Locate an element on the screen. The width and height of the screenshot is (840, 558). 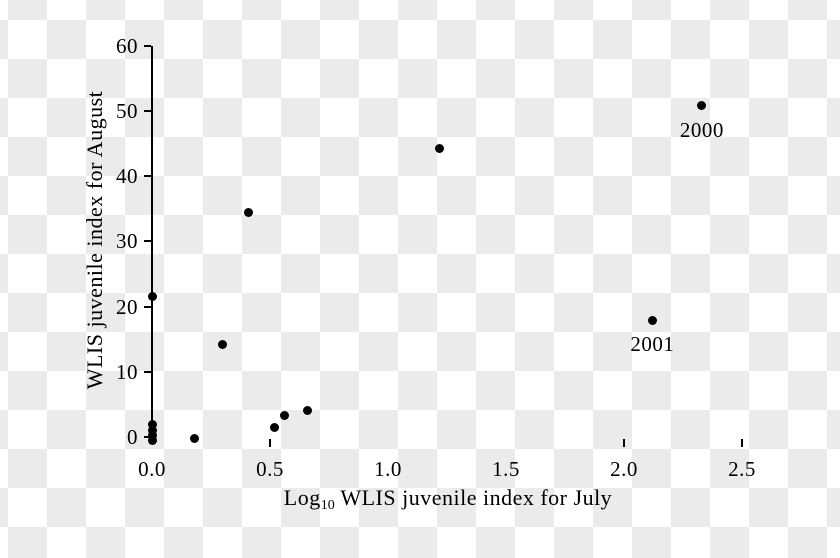
y-axis-title-text: WLIS juvenile index for August is located at coordinates (94, 240).